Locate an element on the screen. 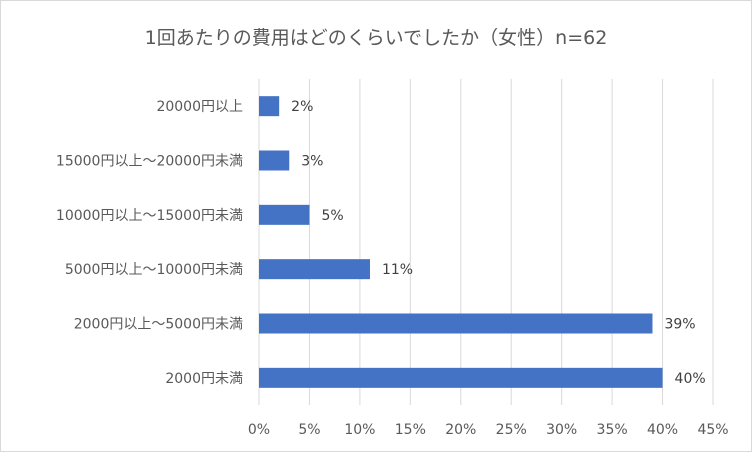 This screenshot has width=752, height=452. x-tick-label: 5% is located at coordinates (309, 430).